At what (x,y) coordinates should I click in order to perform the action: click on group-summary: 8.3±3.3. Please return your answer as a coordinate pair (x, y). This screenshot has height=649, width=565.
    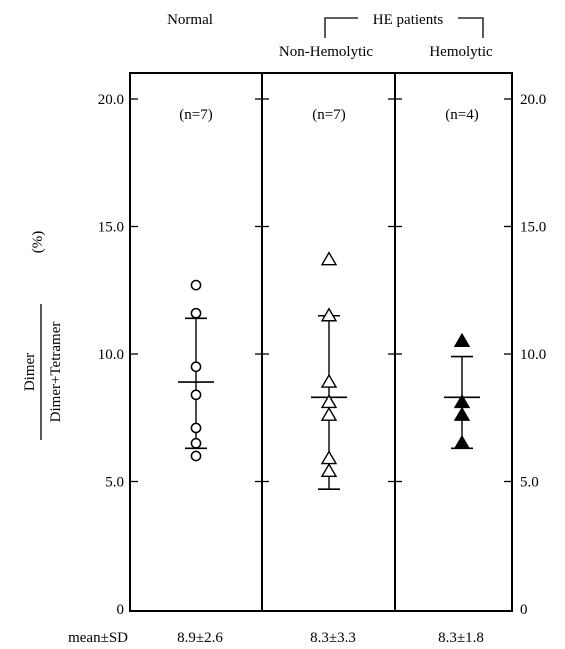
    Looking at the image, I should click on (333, 638).